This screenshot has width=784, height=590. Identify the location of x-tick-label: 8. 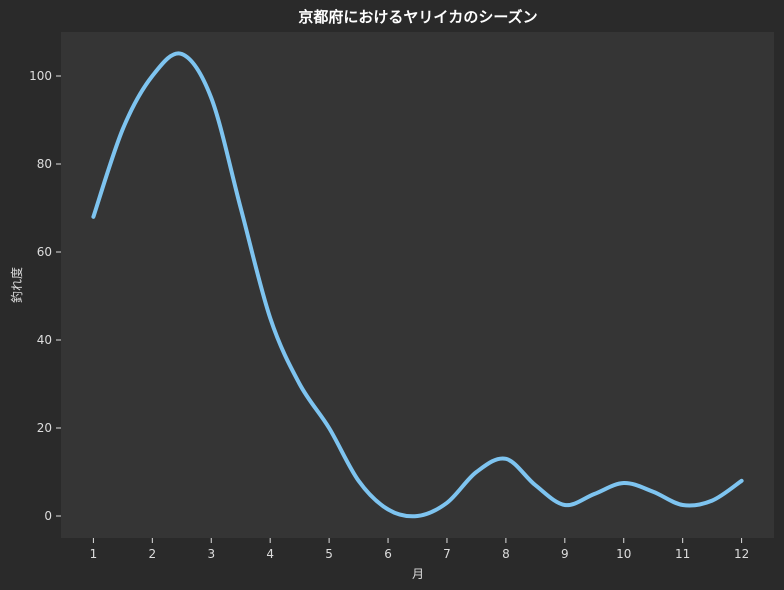
(506, 554).